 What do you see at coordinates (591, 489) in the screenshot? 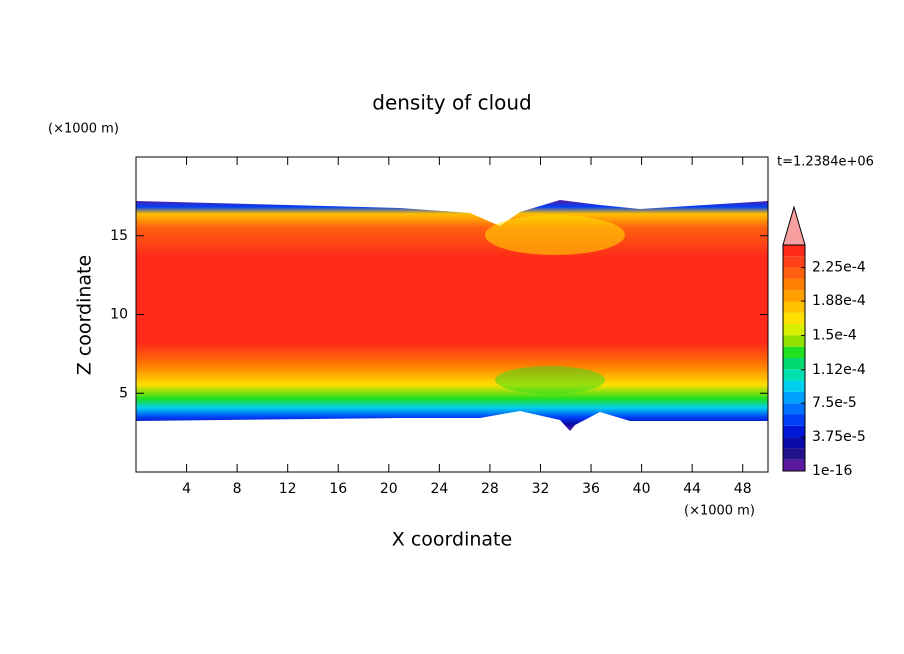
I see `x-tick-label: 36` at bounding box center [591, 489].